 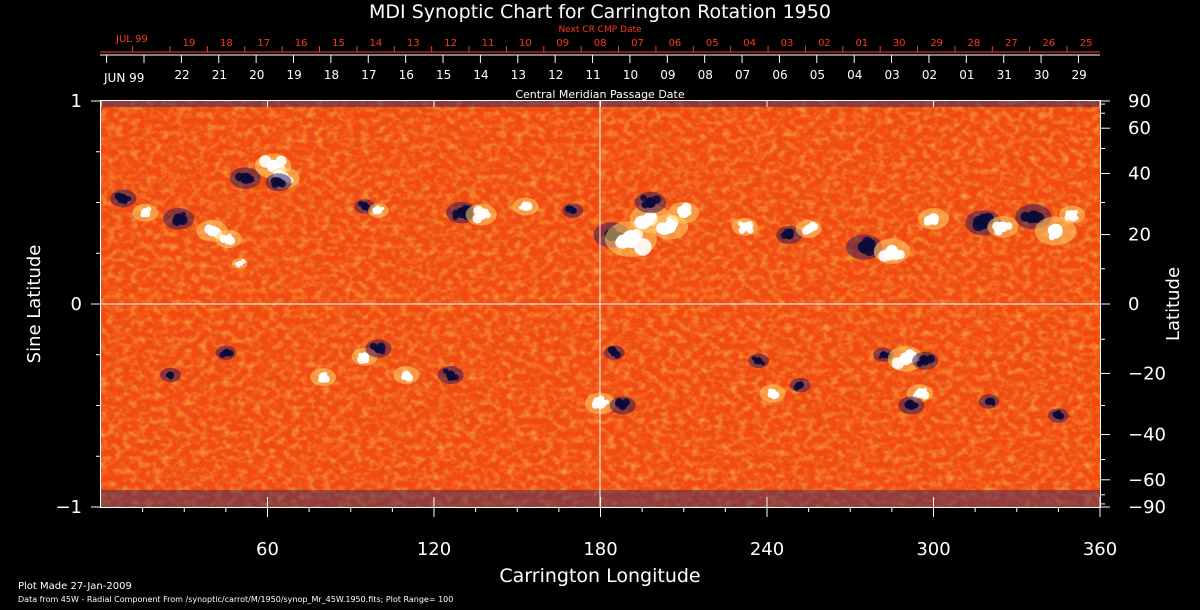 What do you see at coordinates (1173, 304) in the screenshot?
I see `right-axis-label: Latitude` at bounding box center [1173, 304].